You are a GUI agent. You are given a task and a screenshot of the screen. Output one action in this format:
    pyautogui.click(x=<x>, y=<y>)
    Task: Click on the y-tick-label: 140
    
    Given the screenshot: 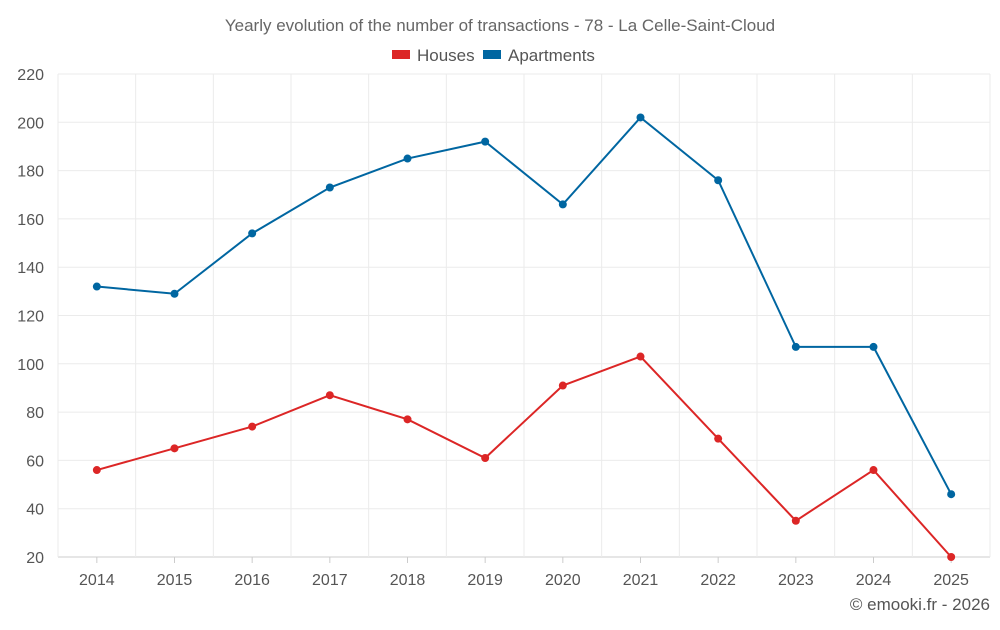 What is the action you would take?
    pyautogui.click(x=30, y=268)
    